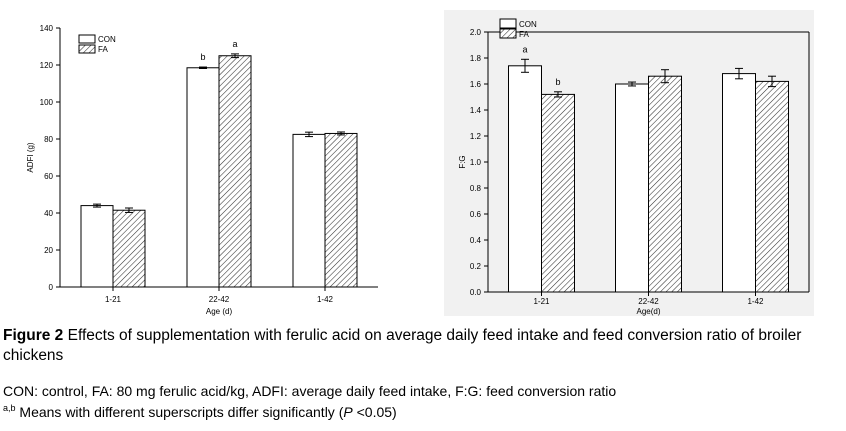 The image size is (846, 431). Describe the element at coordinates (48, 213) in the screenshot. I see `adfi-y-tick-label: 40` at that location.